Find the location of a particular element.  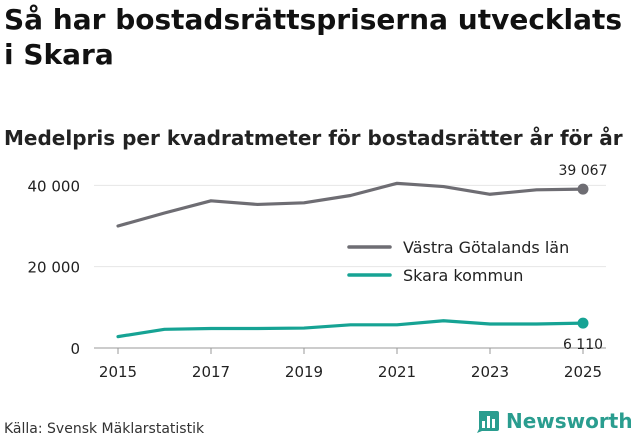

x-tick-label-1: 2017 is located at coordinates (211, 372).